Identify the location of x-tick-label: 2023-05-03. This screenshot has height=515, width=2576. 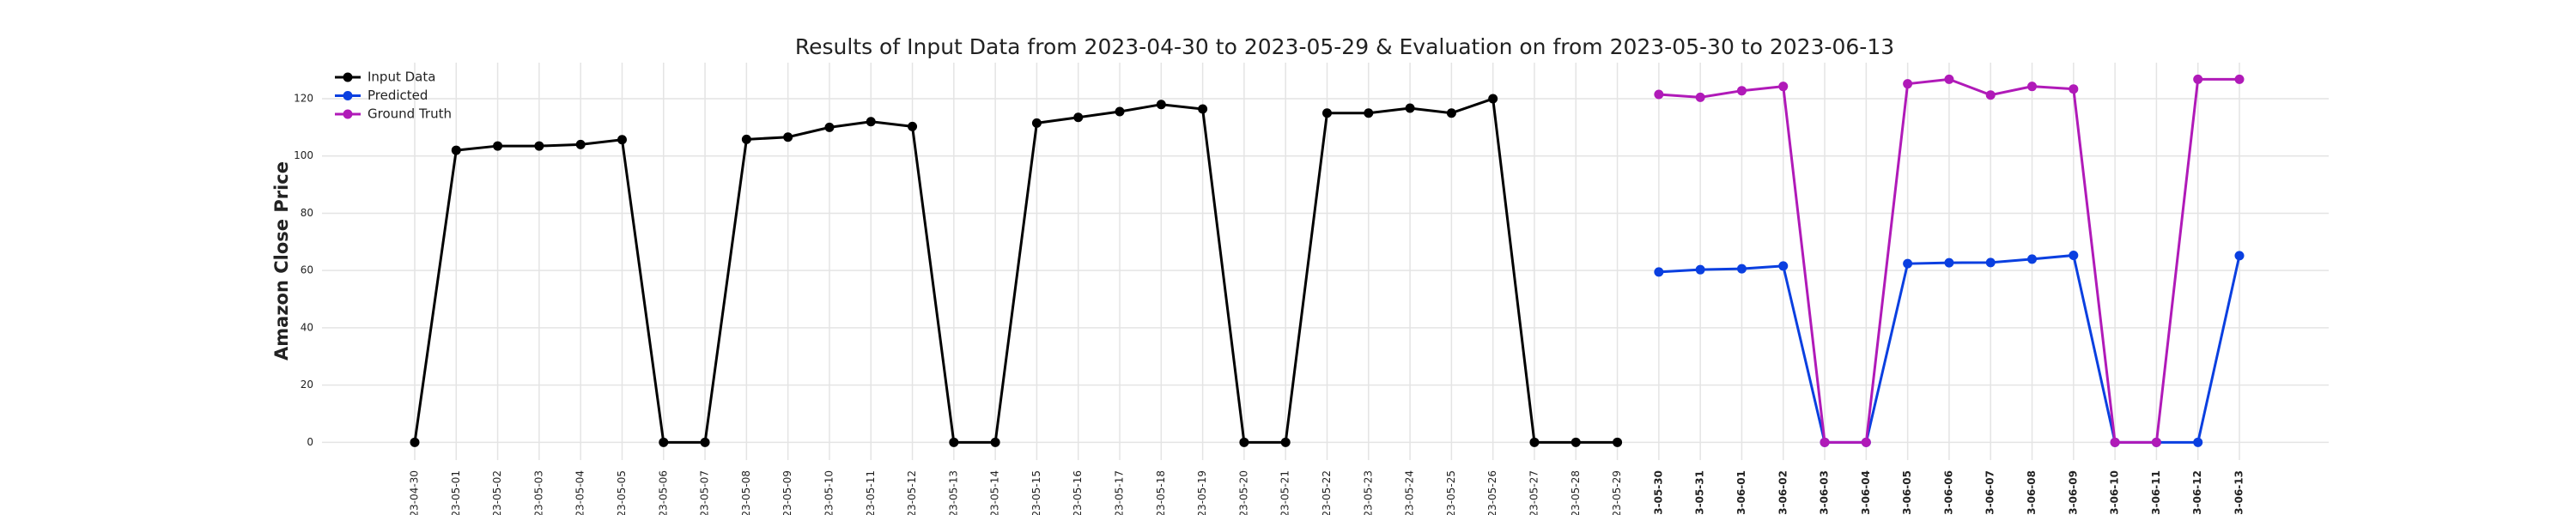
(538, 492).